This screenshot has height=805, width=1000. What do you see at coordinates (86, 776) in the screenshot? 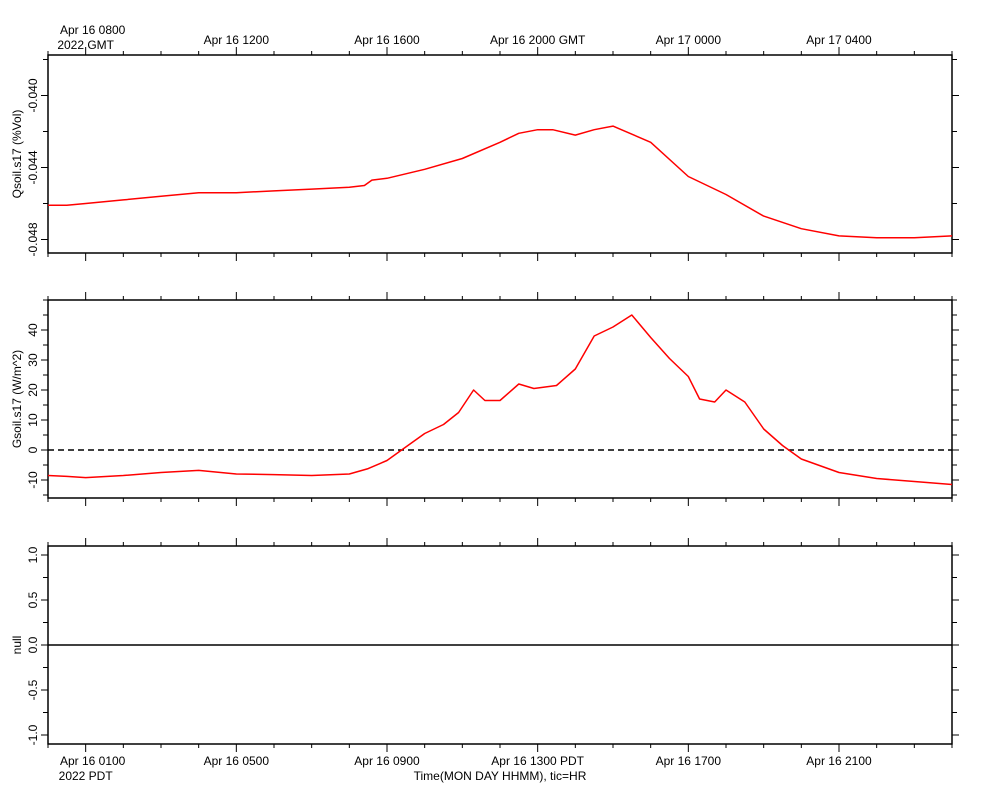
I see `bottom-axis-label: 2022 PDT` at bounding box center [86, 776].